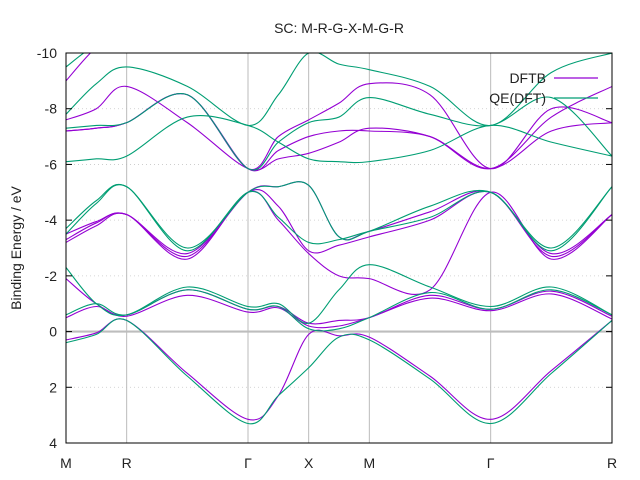  What do you see at coordinates (16, 247) in the screenshot?
I see `y-axis-label: Binding Energy / eV` at bounding box center [16, 247].